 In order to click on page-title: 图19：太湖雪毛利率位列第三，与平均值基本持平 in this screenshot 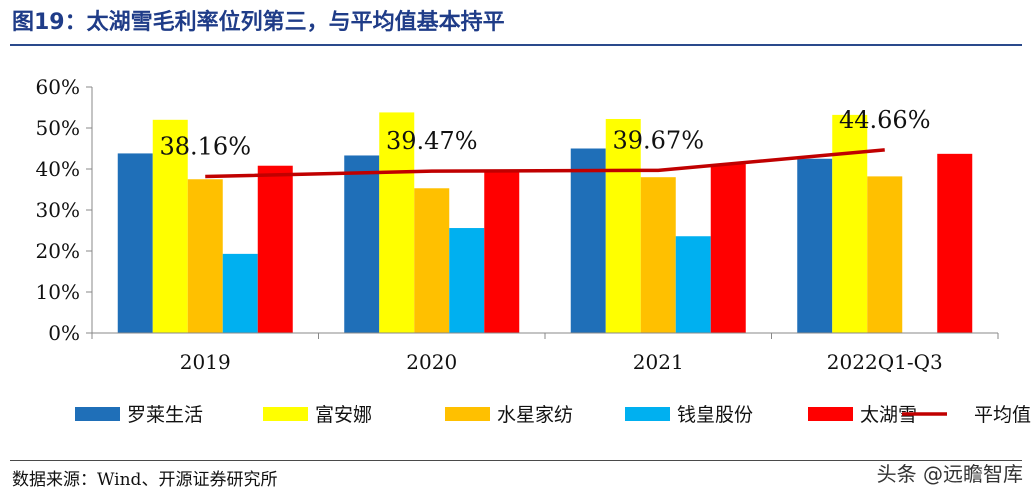, I will do `click(258, 22)`.